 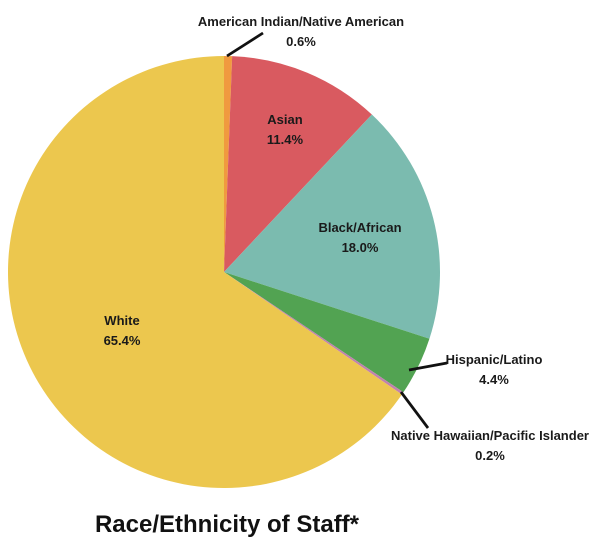 I want to click on pie-slice-american-indian-native-american, so click(x=228, y=163).